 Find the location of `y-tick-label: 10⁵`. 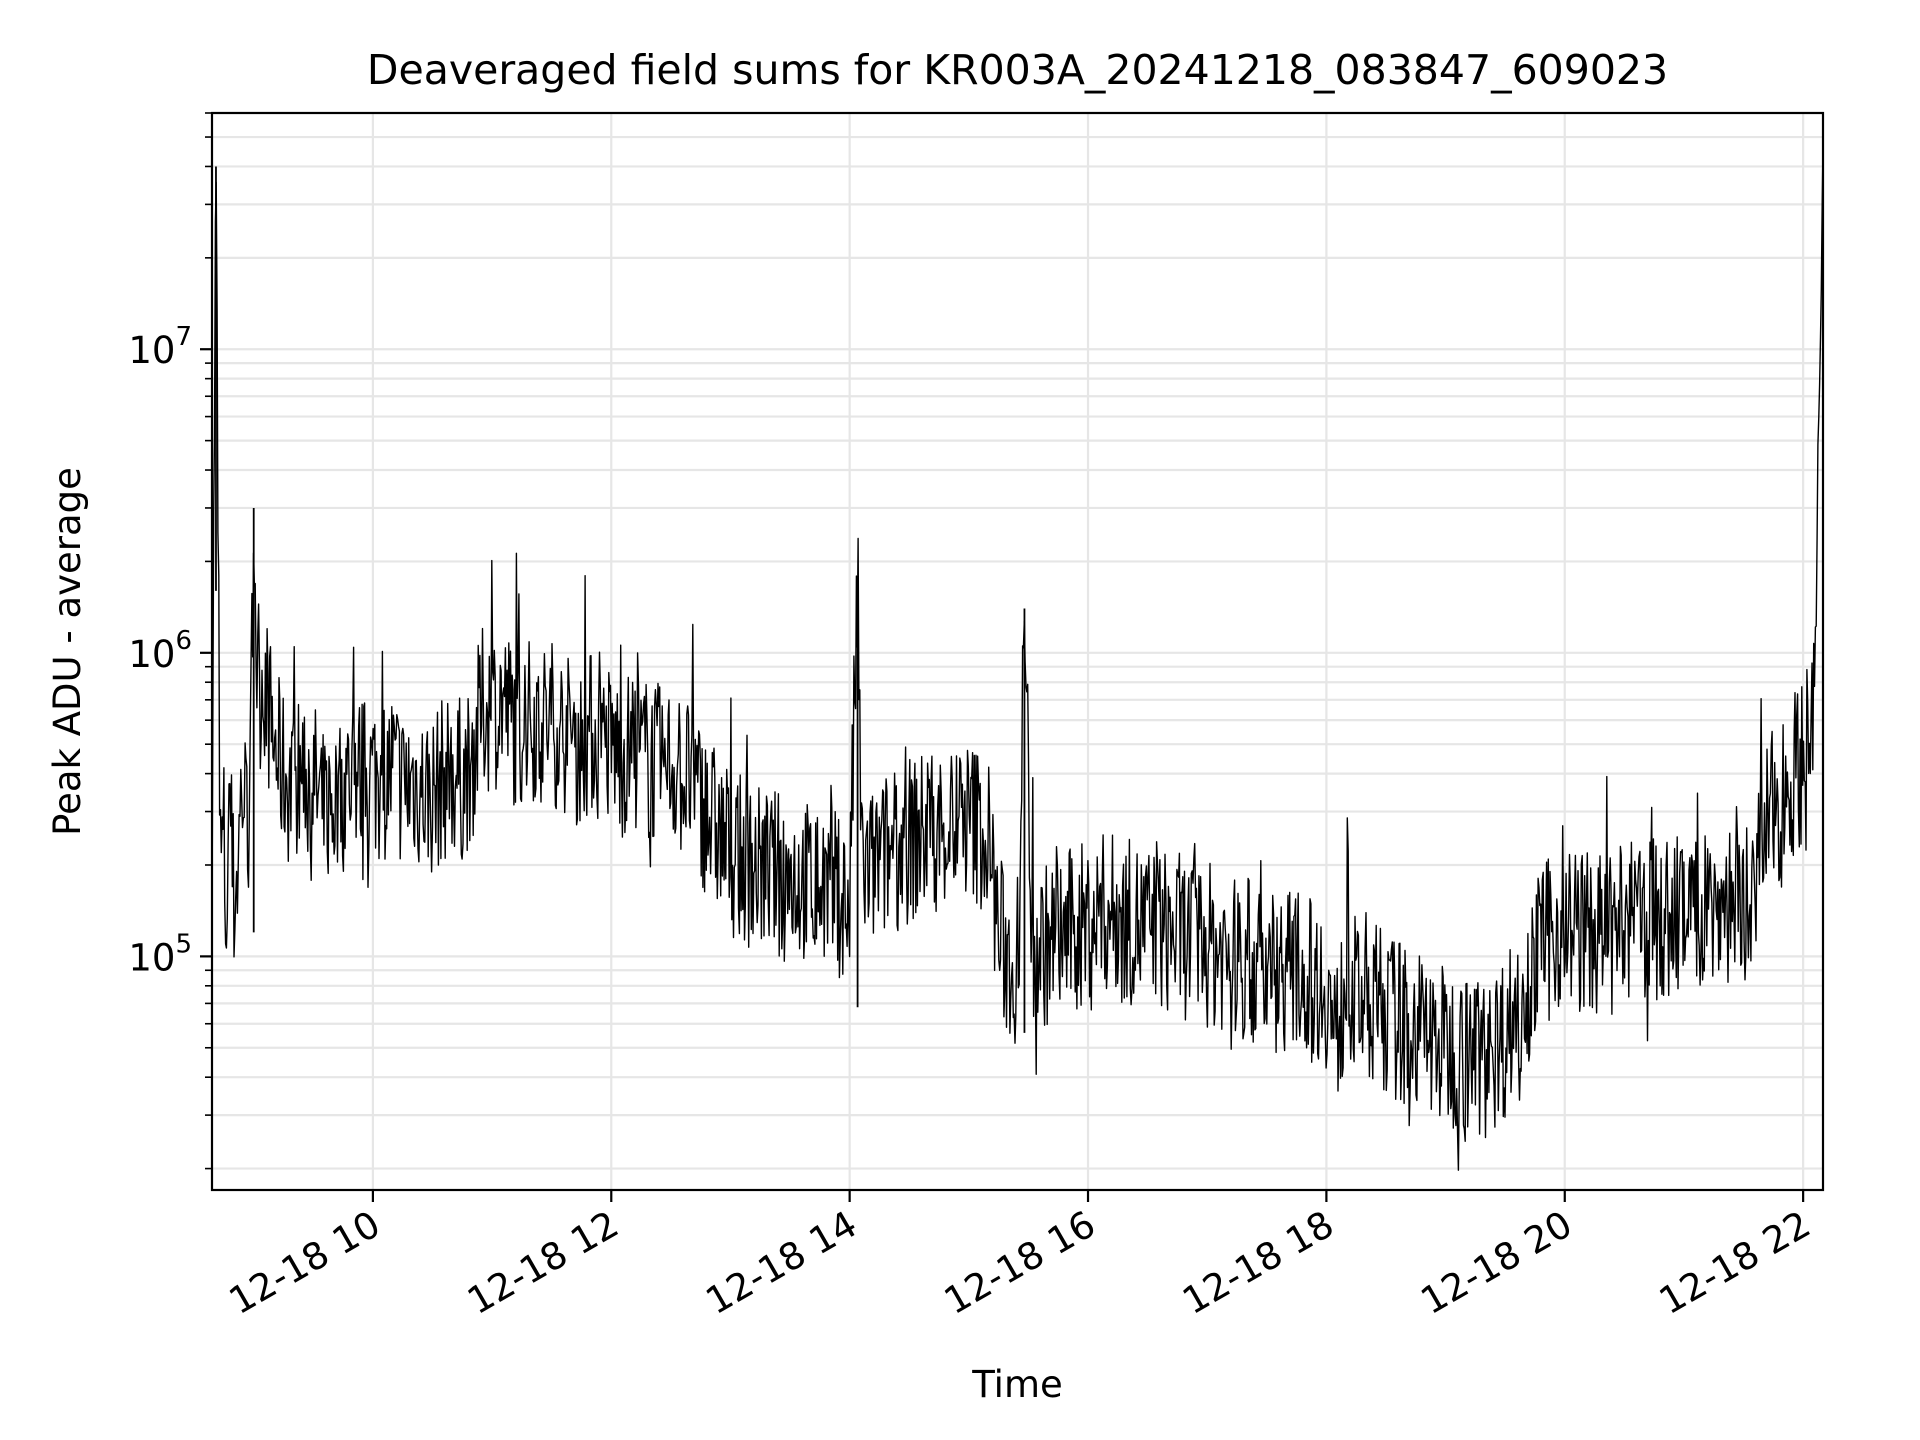

y-tick-label: 10⁵ is located at coordinates (160, 954).